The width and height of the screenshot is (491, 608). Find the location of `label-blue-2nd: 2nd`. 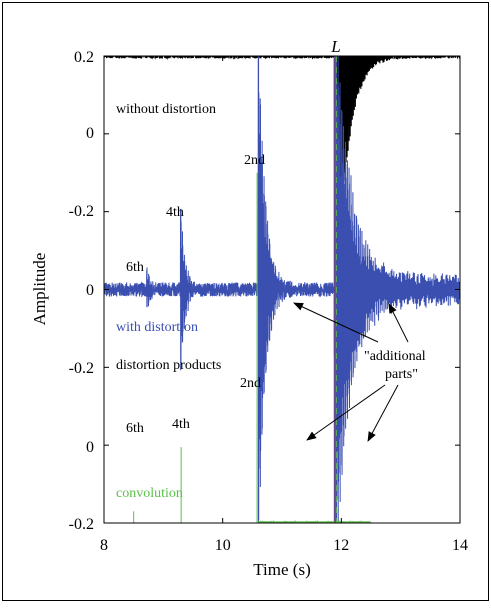

label-blue-2nd: 2nd is located at coordinates (254, 160).